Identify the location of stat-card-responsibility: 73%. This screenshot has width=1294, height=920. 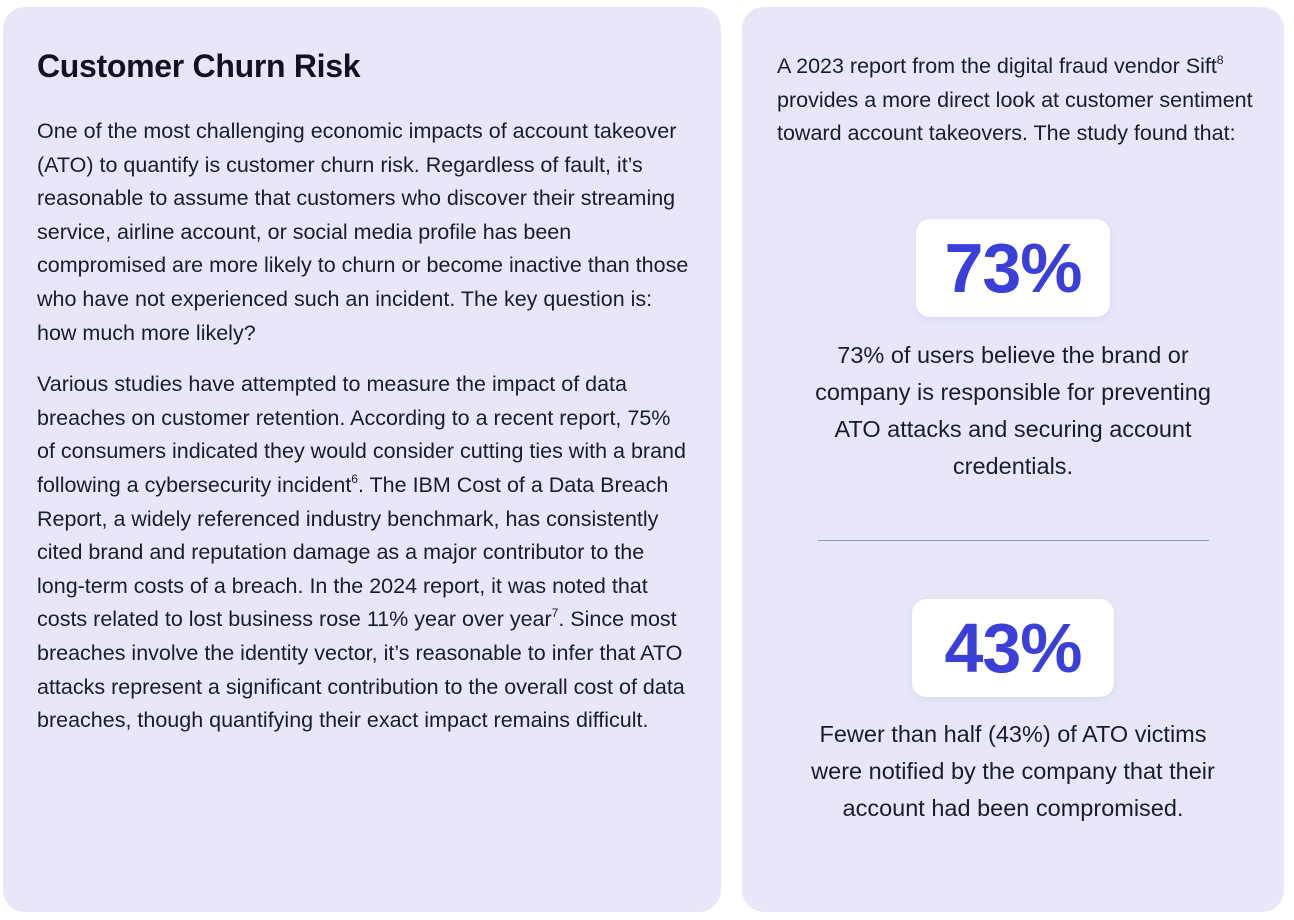
(1013, 268).